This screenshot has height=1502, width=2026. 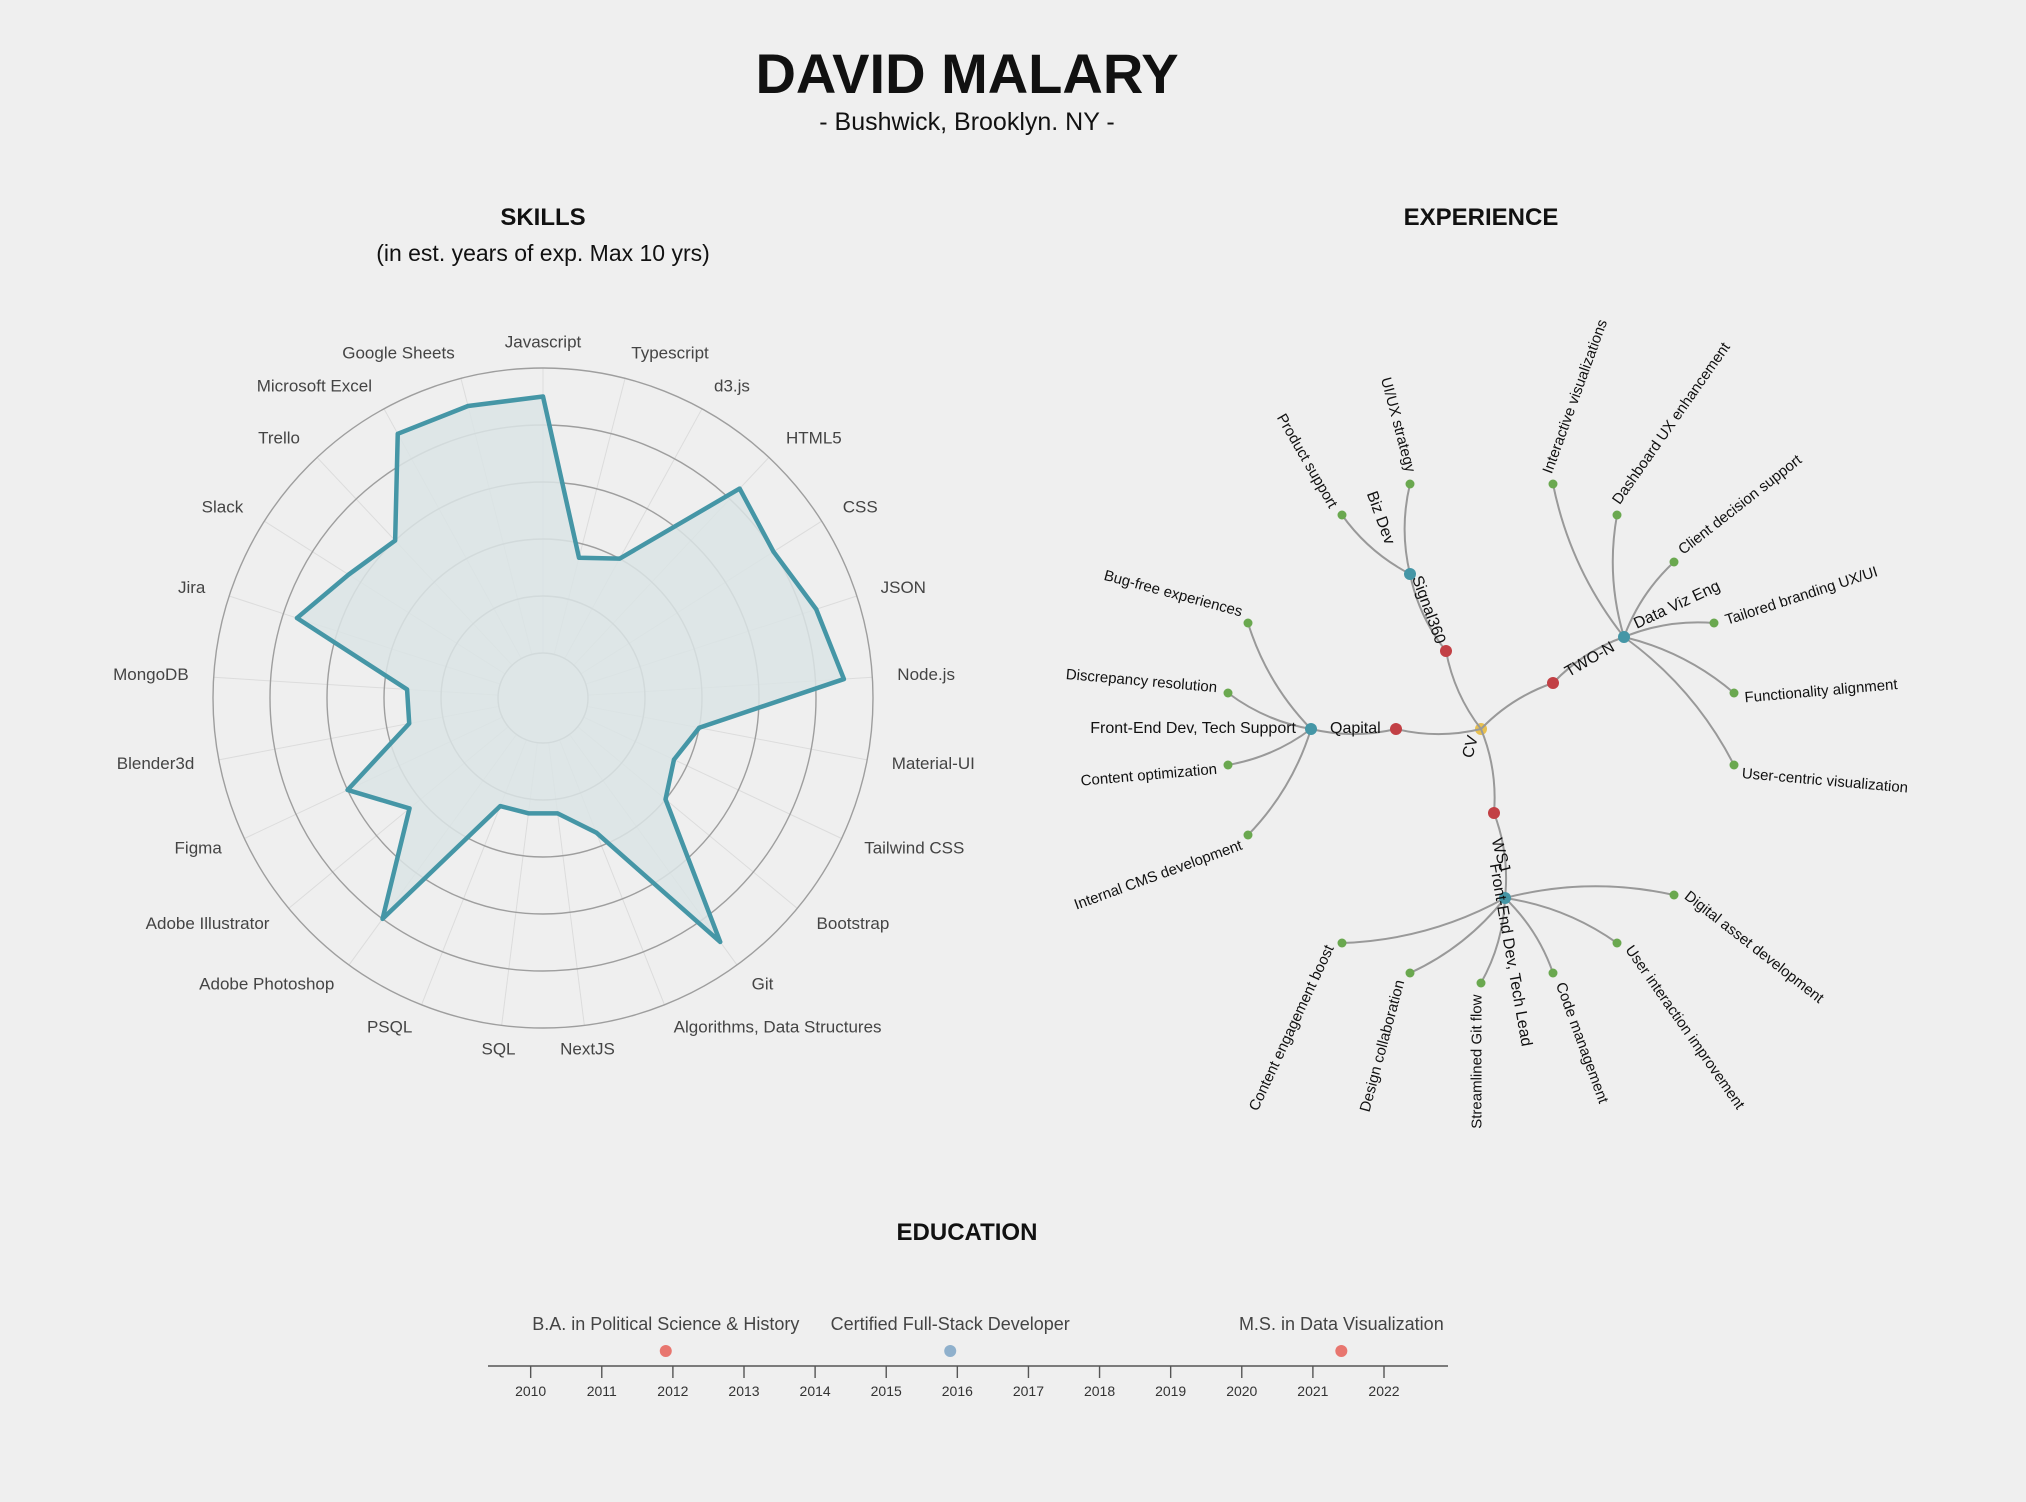 I want to click on skill-tick-label: d3.js, so click(x=732, y=385).